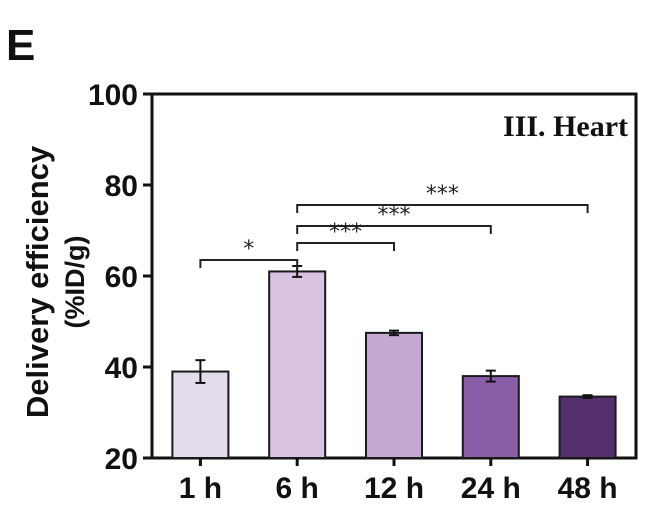 Image resolution: width=658 pixels, height=522 pixels. Describe the element at coordinates (297, 488) in the screenshot. I see `x-tick-label-6h: 6 h` at that location.